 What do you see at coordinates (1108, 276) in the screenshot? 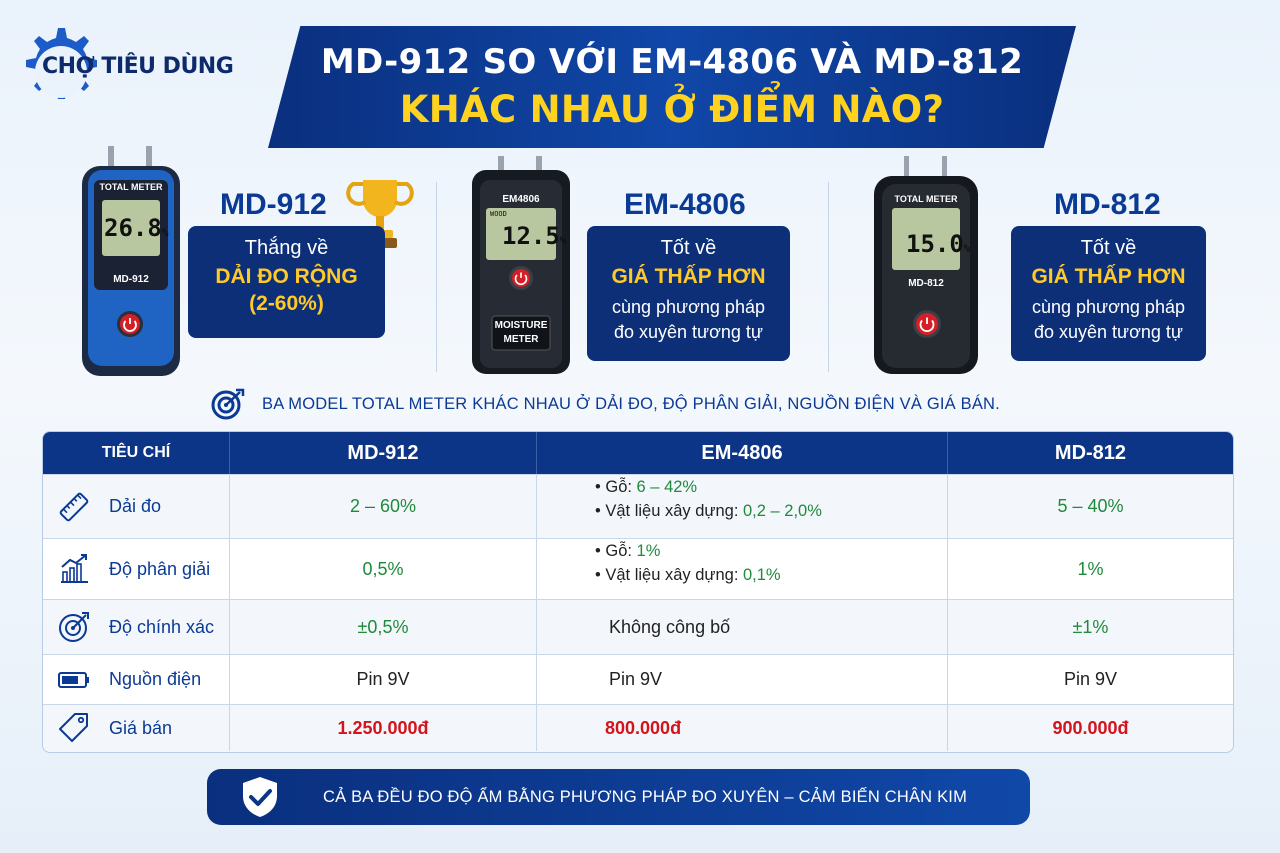
I see `md812-box-line2: GIÁ THẤP HƠN` at bounding box center [1108, 276].